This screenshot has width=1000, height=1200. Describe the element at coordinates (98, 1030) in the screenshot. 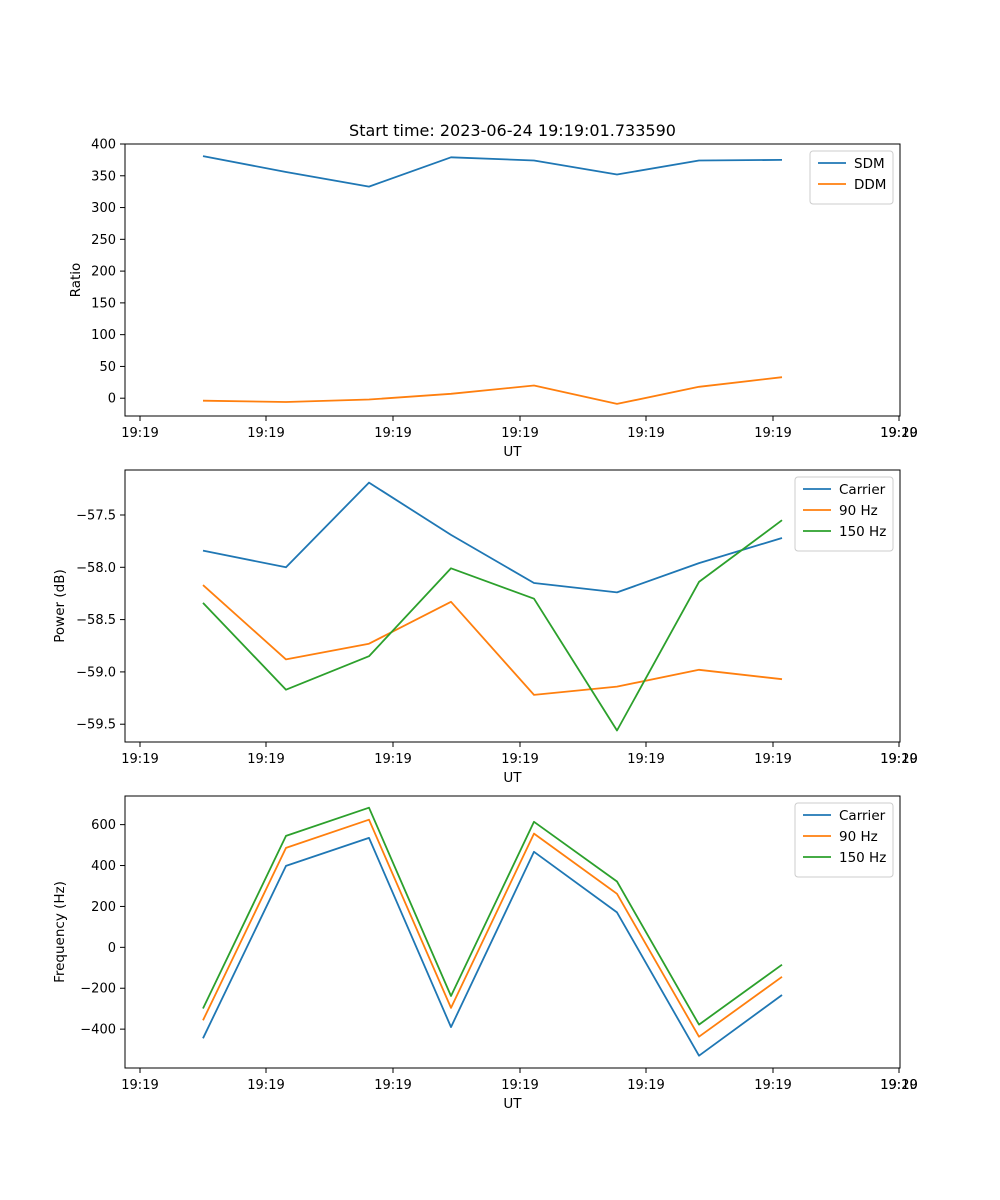

I see `y-tick-label: −400` at that location.